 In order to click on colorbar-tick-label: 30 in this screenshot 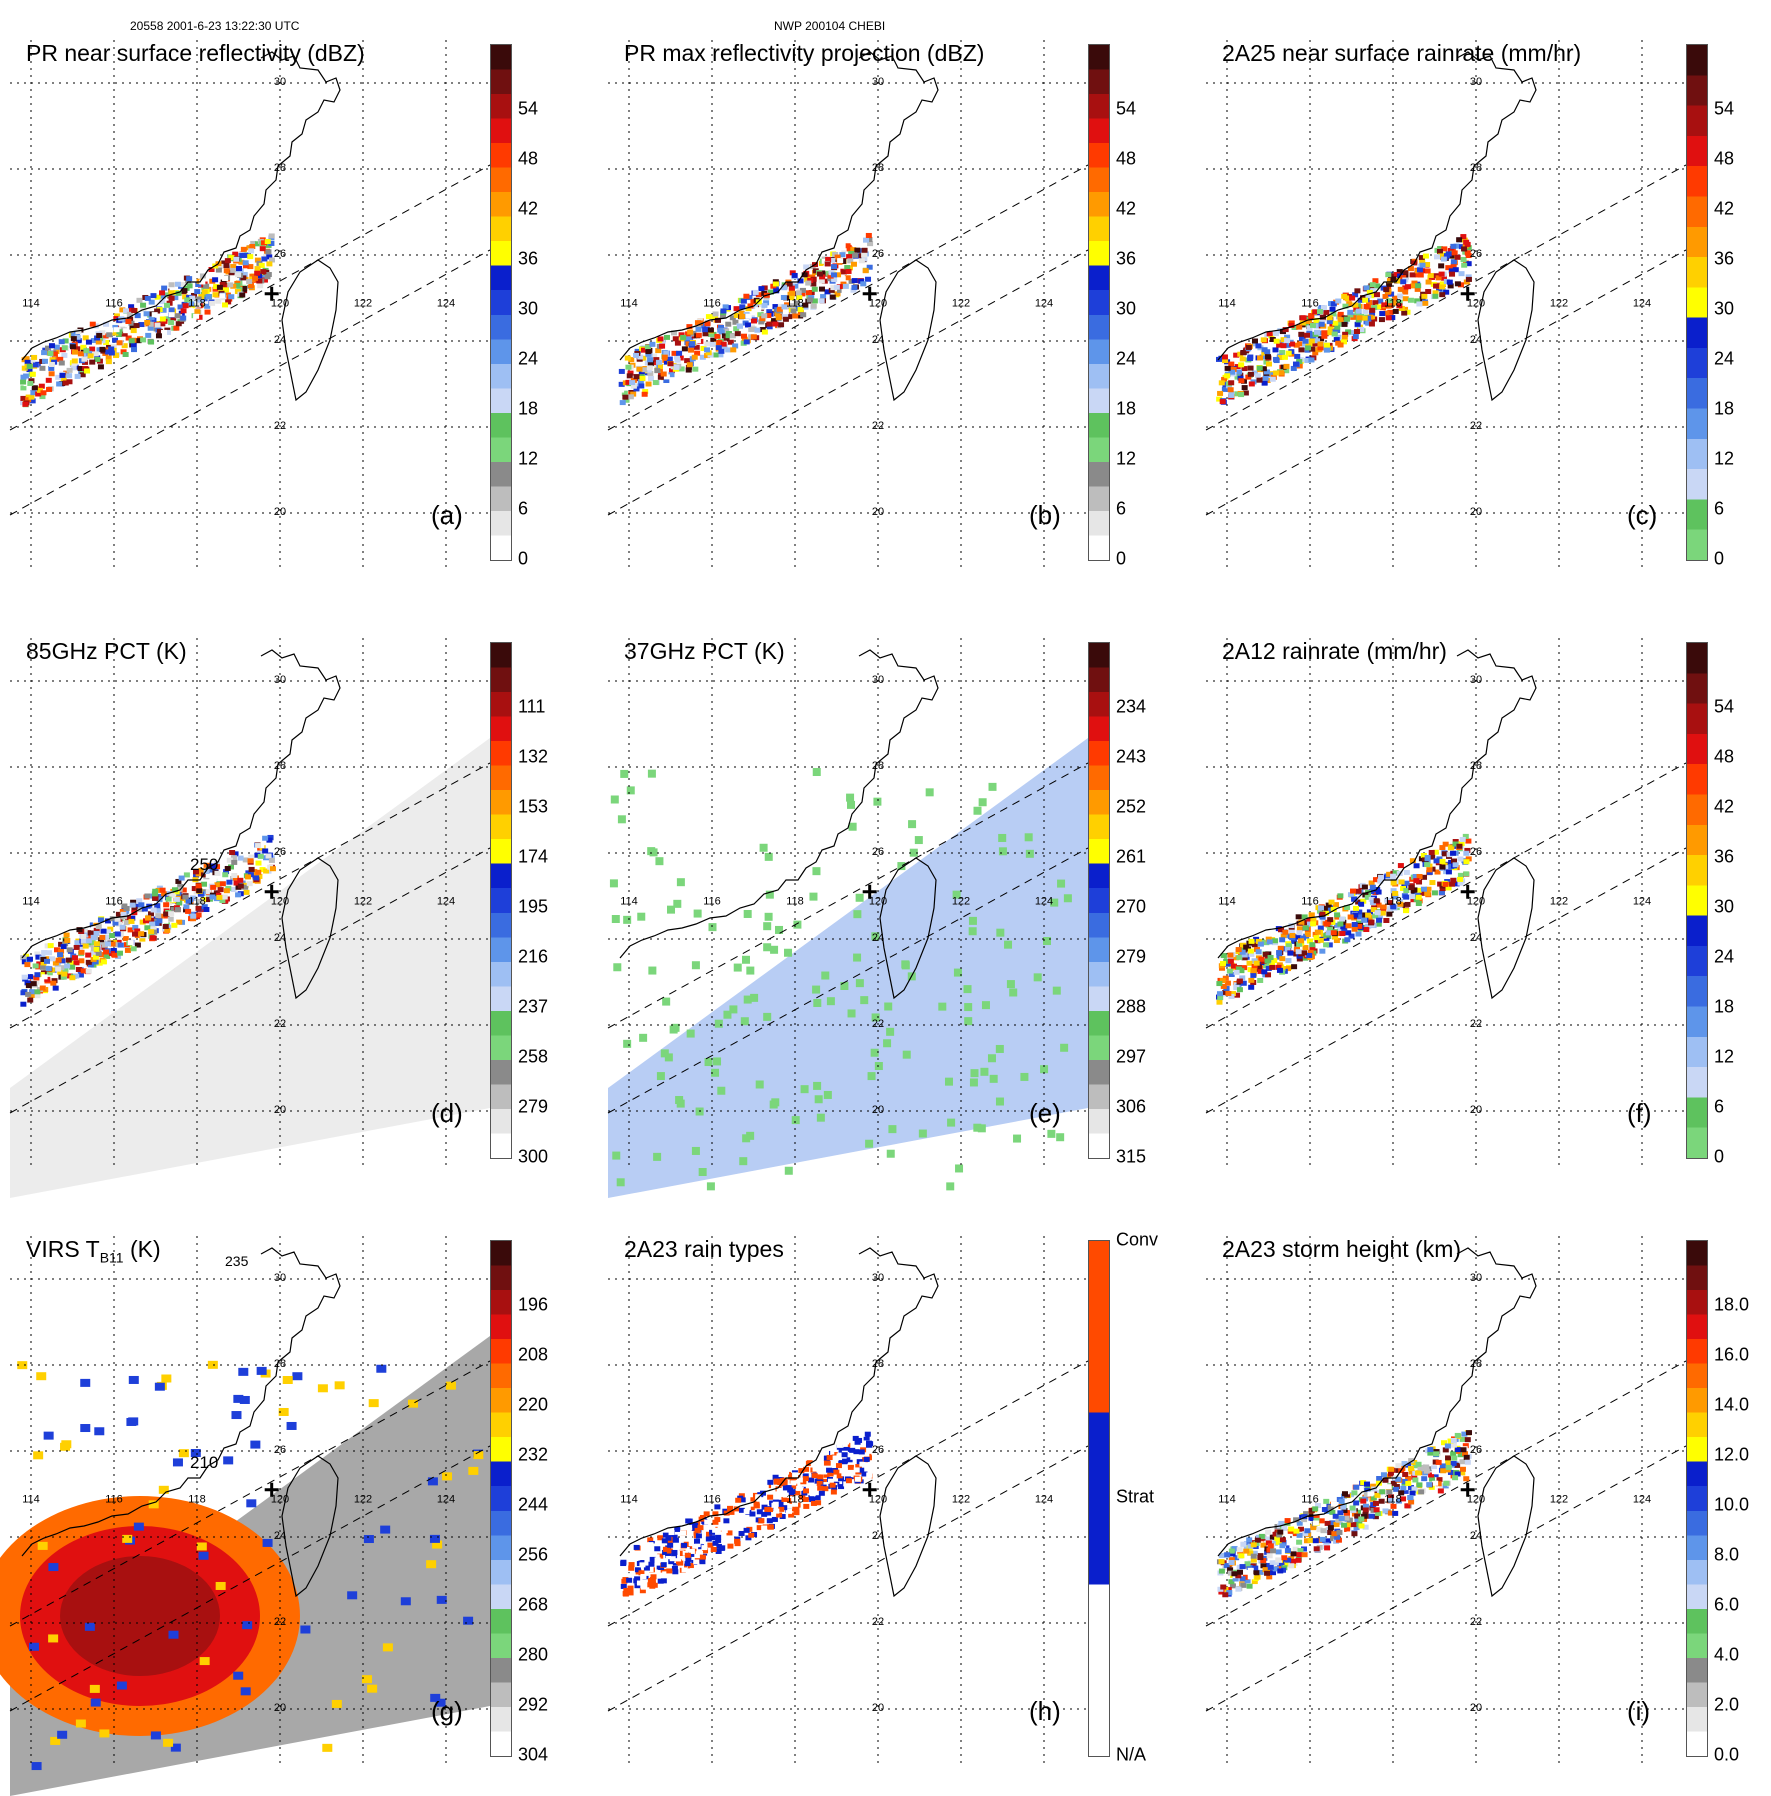, I will do `click(1724, 308)`.